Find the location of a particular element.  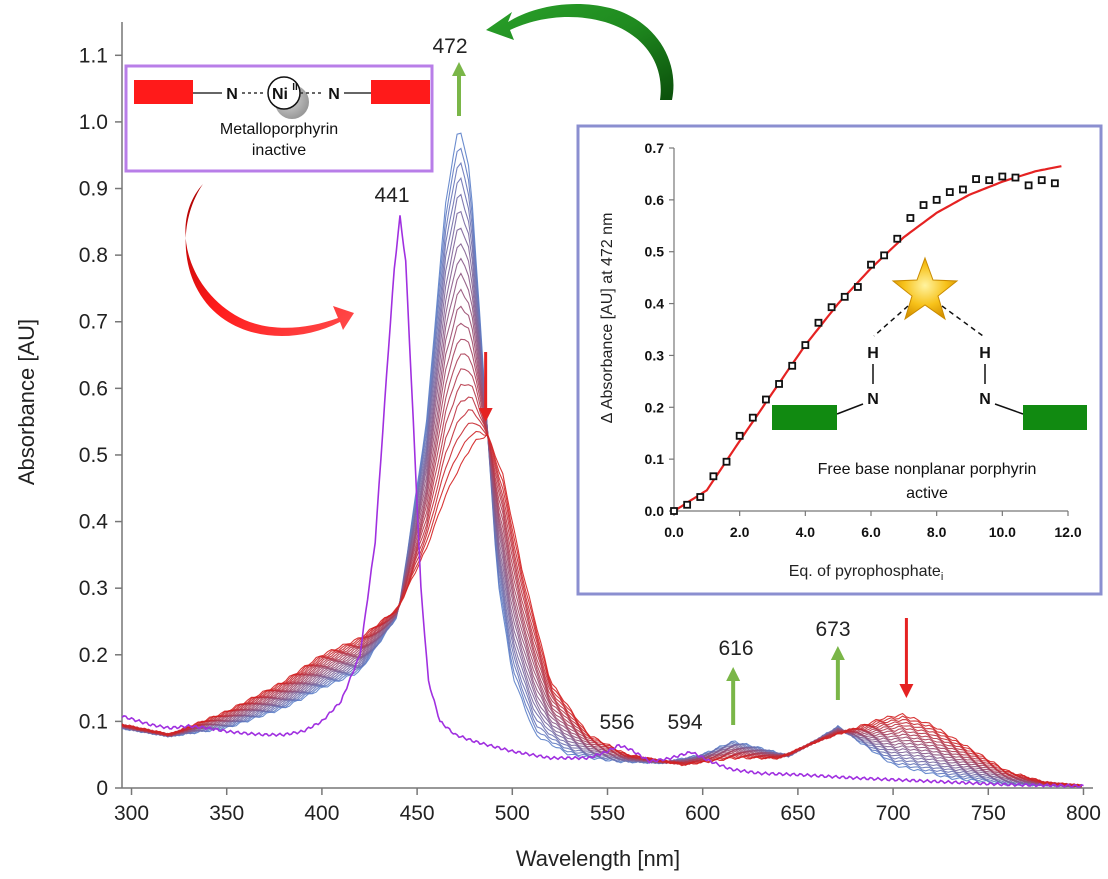

inset-y-tick-label: 0.6 is located at coordinates (655, 200).